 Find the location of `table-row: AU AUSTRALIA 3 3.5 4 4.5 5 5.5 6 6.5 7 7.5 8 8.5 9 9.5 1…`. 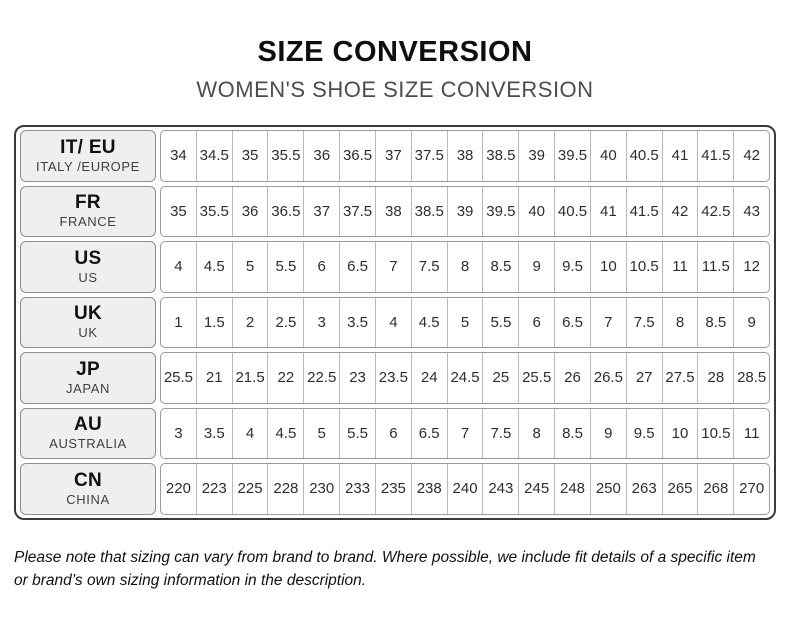

table-row: AU AUSTRALIA 3 3.5 4 4.5 5 5.5 6 6.5 7 7.5 8 8.5 9 9.5 1… is located at coordinates (395, 434).